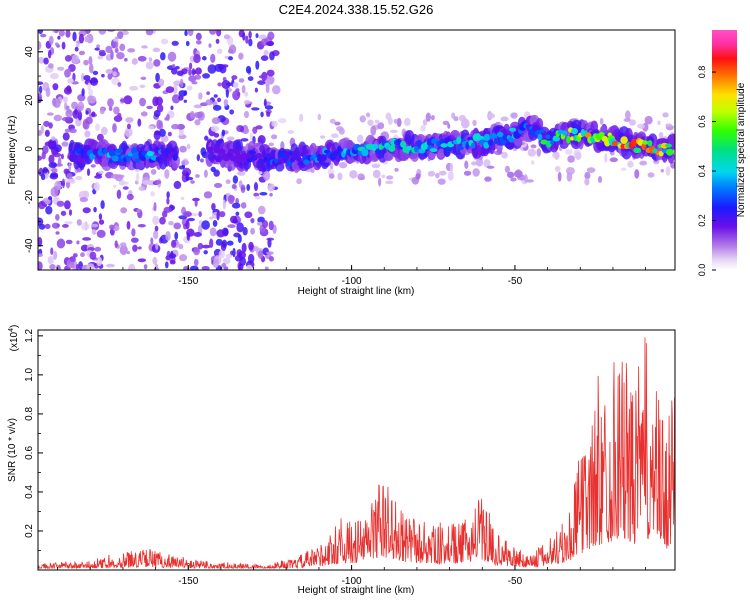 The height and width of the screenshot is (605, 750). Describe the element at coordinates (29, 453) in the screenshot. I see `y-tick-label: 0.6` at that location.